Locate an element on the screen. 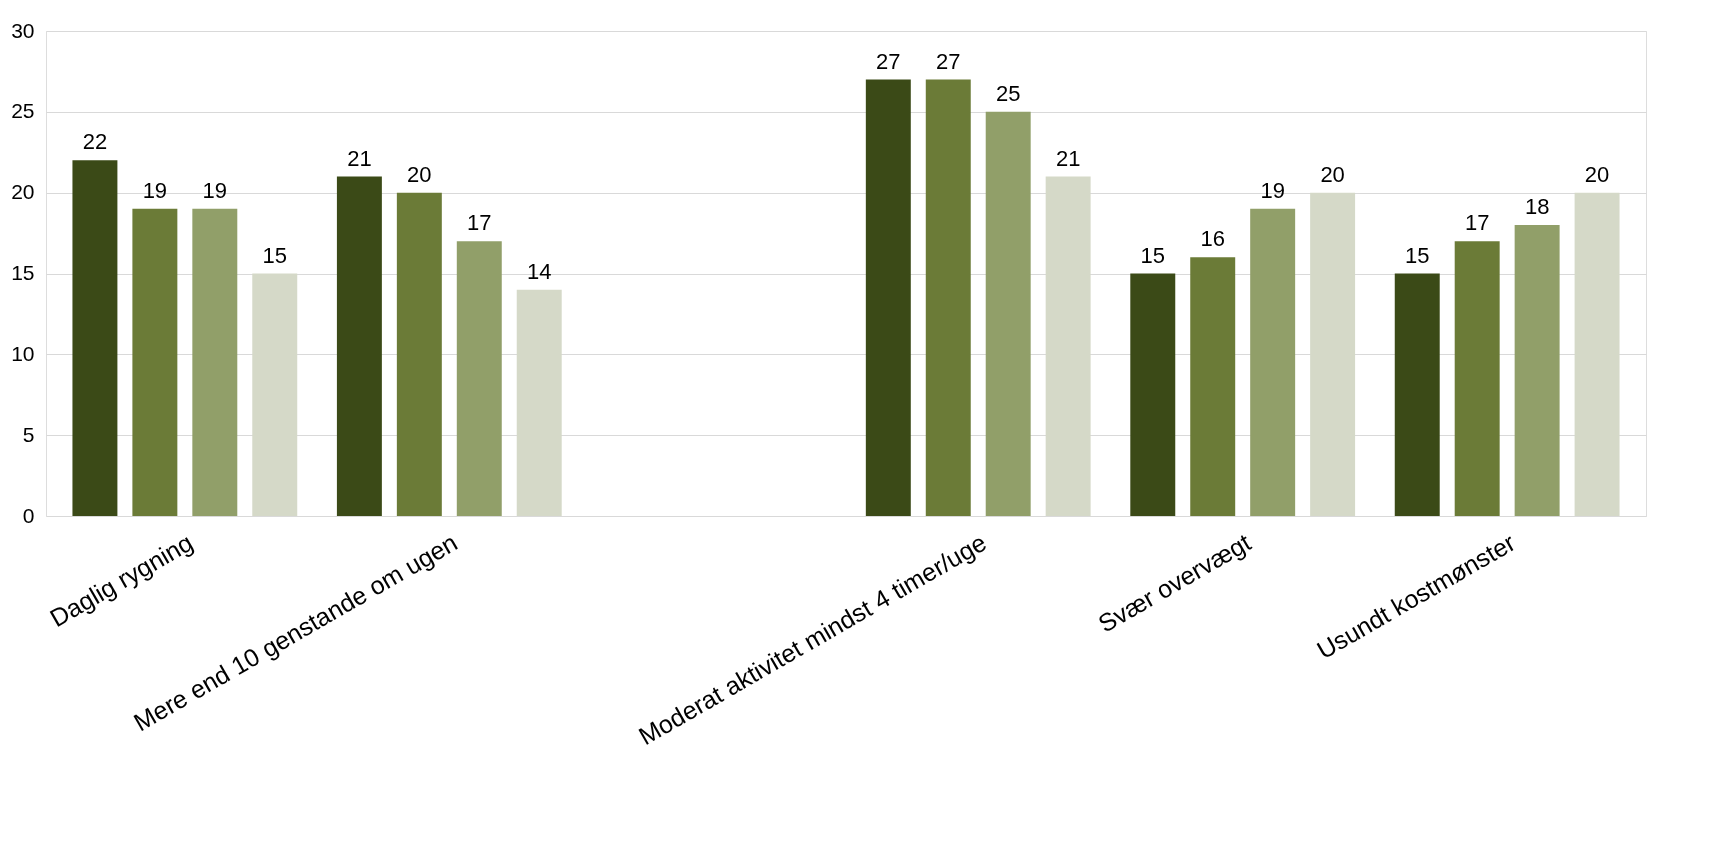 Image resolution: width=1718 pixels, height=859 pixels. data-label: 22 is located at coordinates (95, 142).